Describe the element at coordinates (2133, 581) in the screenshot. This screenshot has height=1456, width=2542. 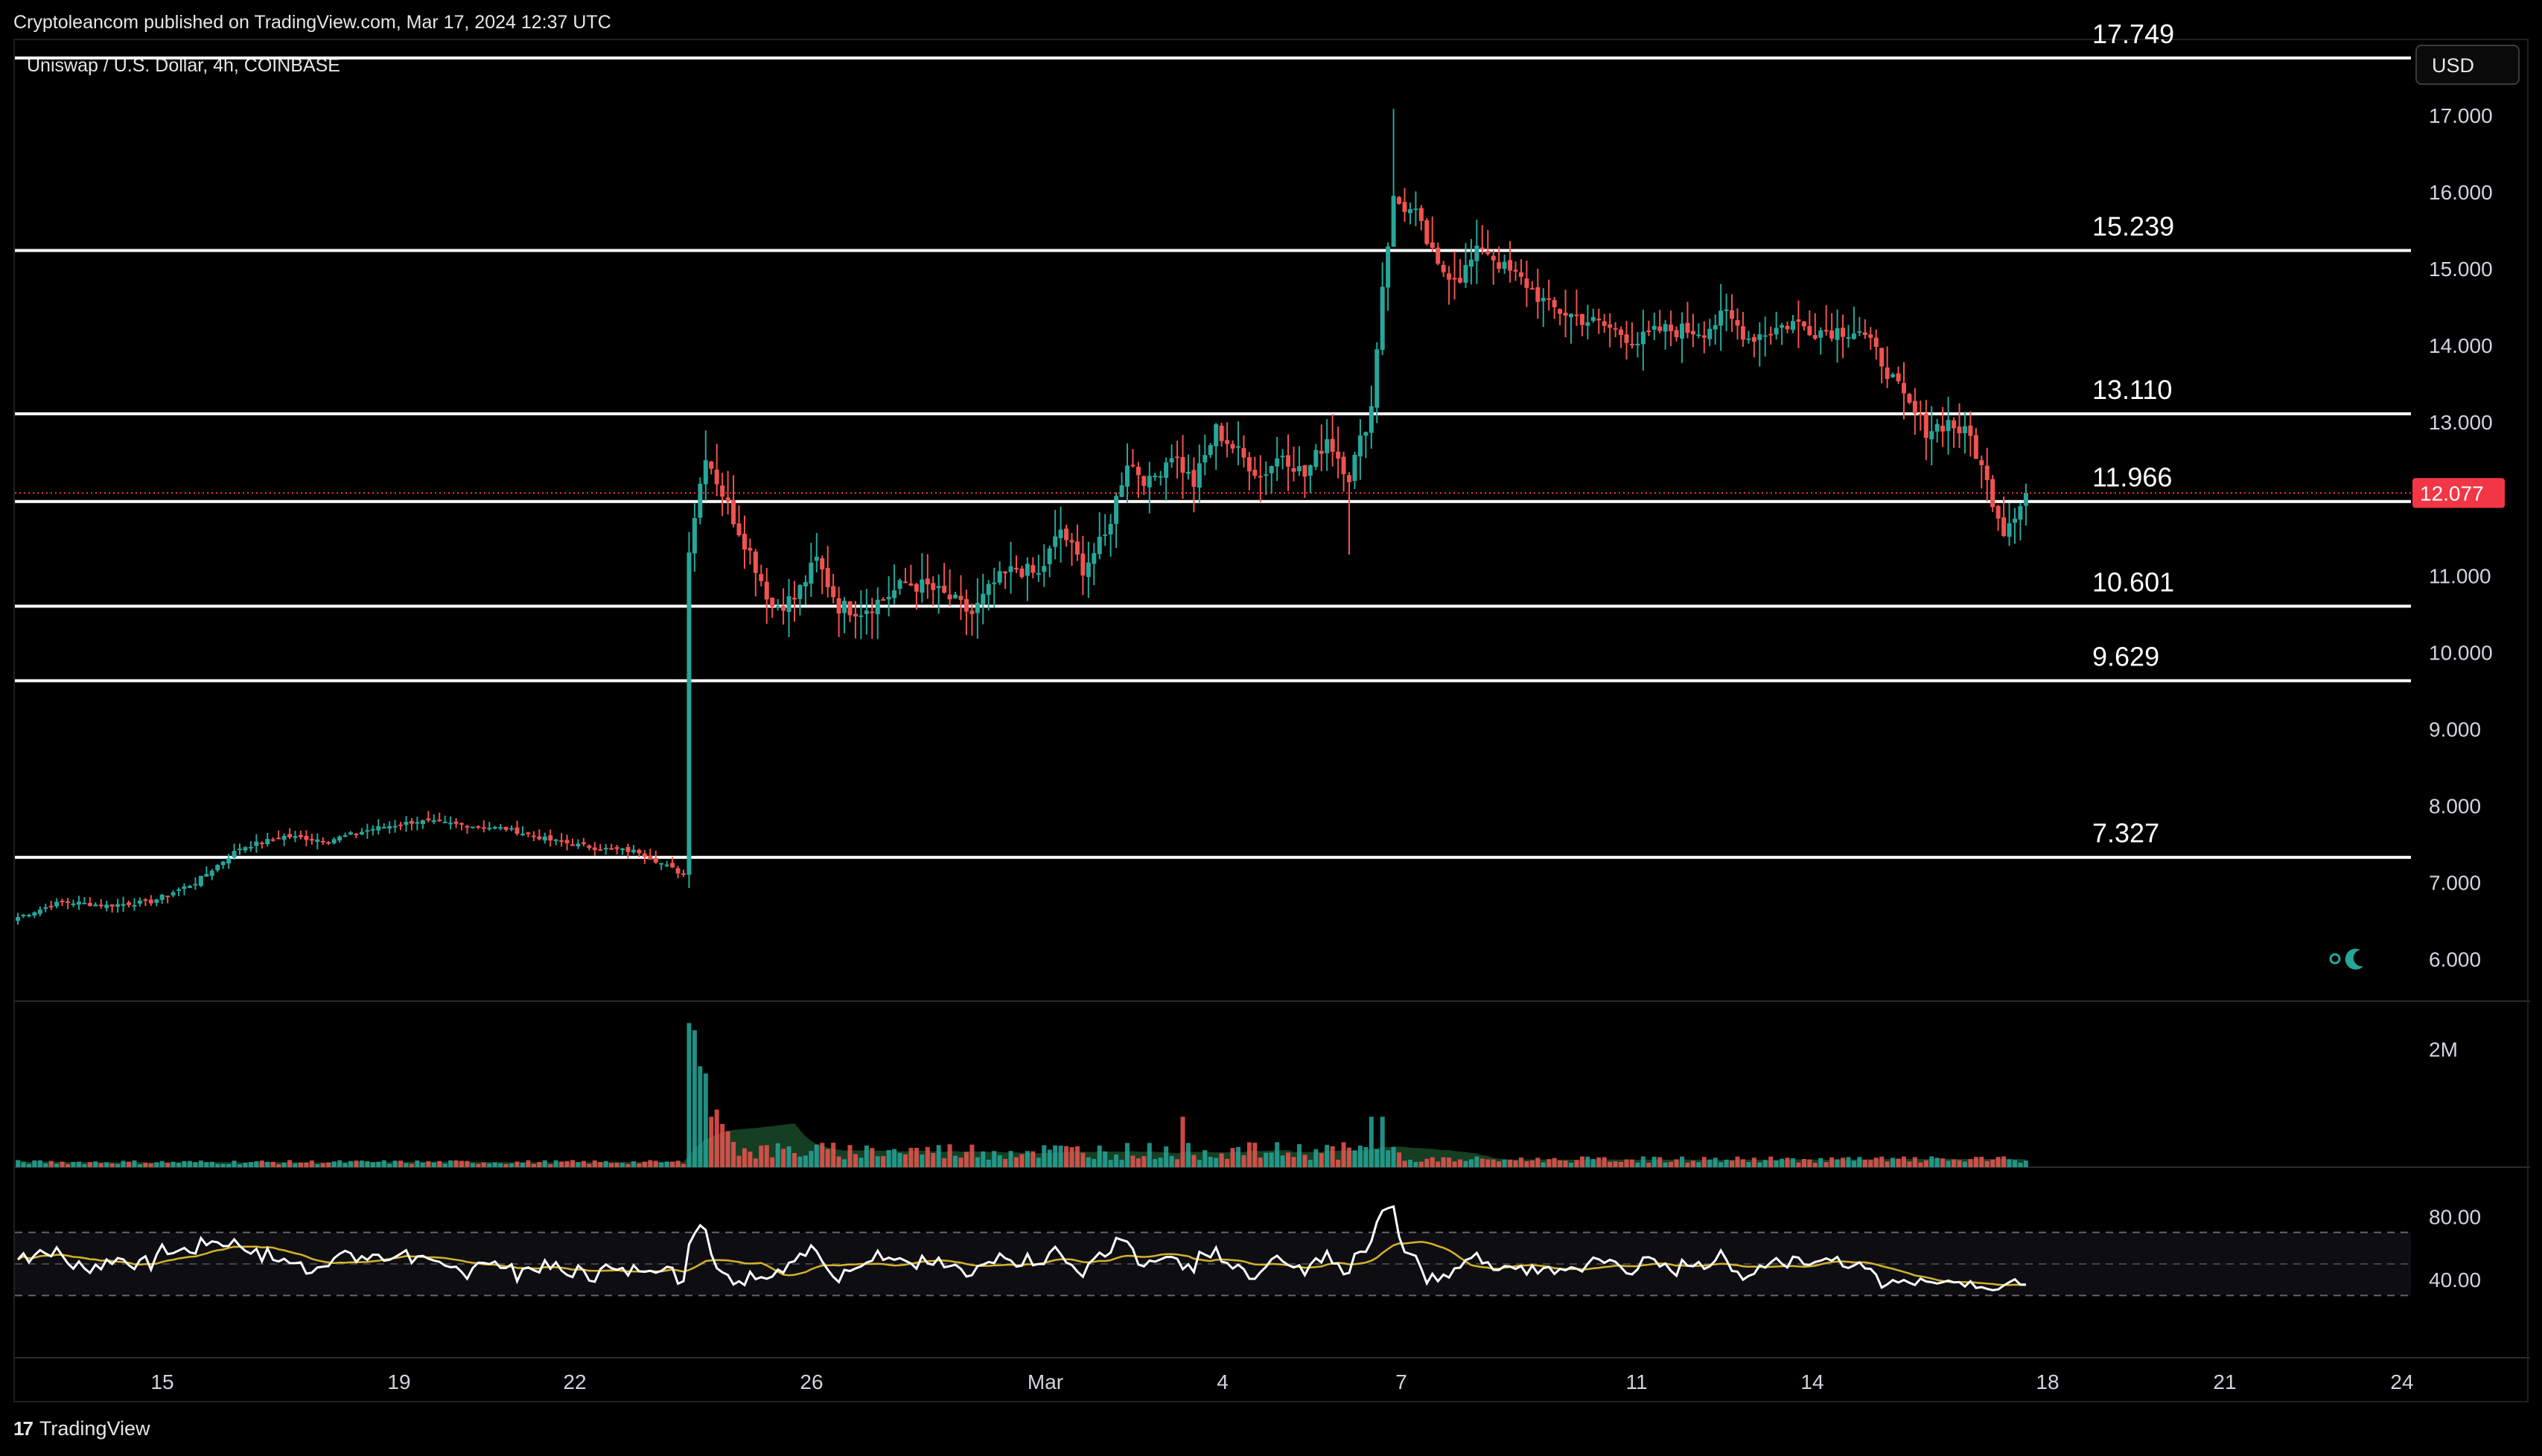
I see `level-label: 10.601` at that location.